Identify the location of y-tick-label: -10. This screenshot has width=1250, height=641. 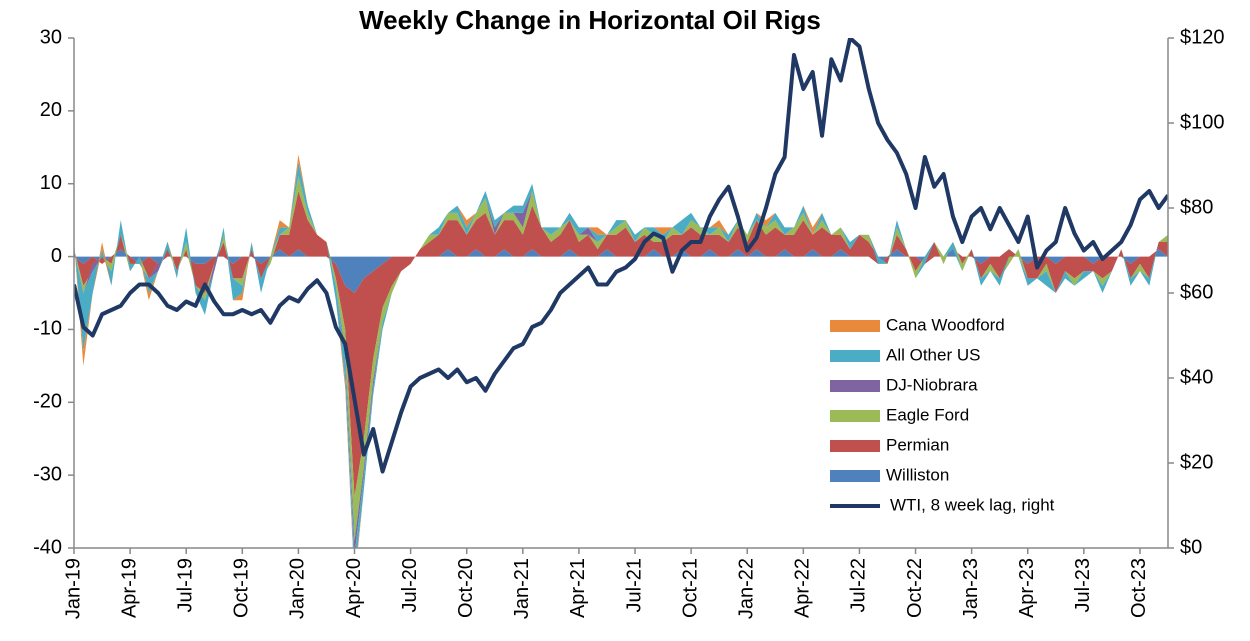
(47, 329).